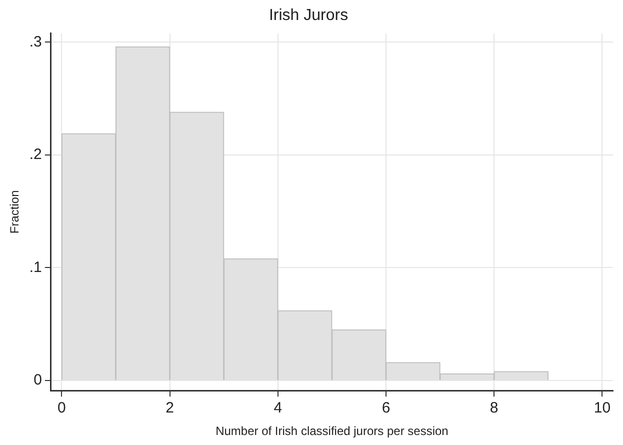 This screenshot has width=623, height=445. What do you see at coordinates (278, 408) in the screenshot?
I see `x-tick-label: 4` at bounding box center [278, 408].